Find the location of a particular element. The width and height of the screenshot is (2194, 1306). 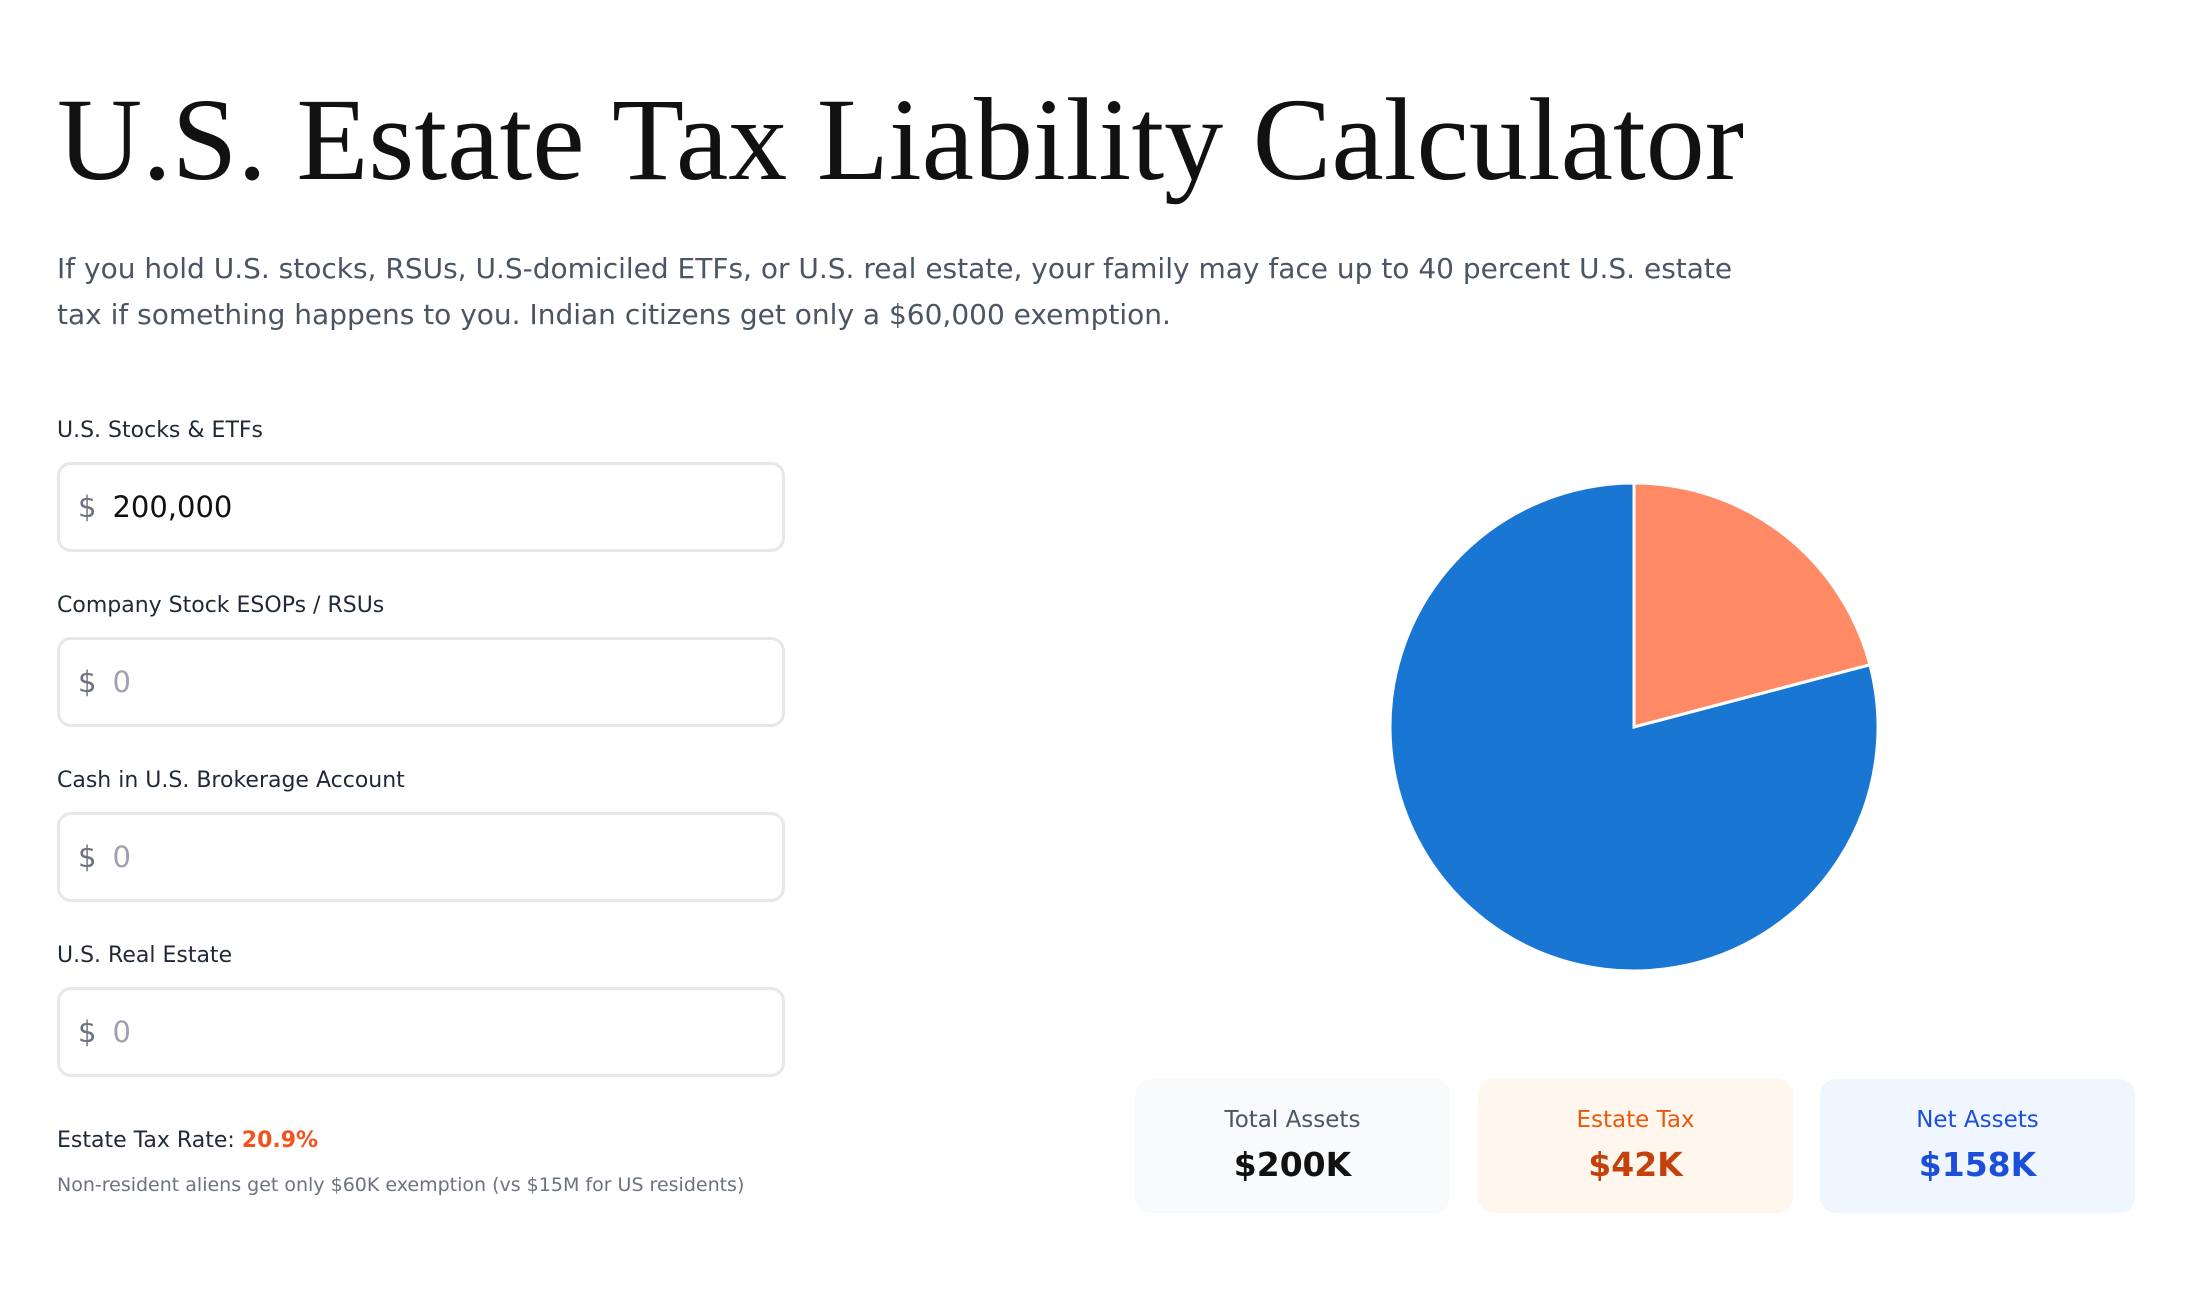

page-title: U.S. Estate Tax Liability Calculator is located at coordinates (901, 139).